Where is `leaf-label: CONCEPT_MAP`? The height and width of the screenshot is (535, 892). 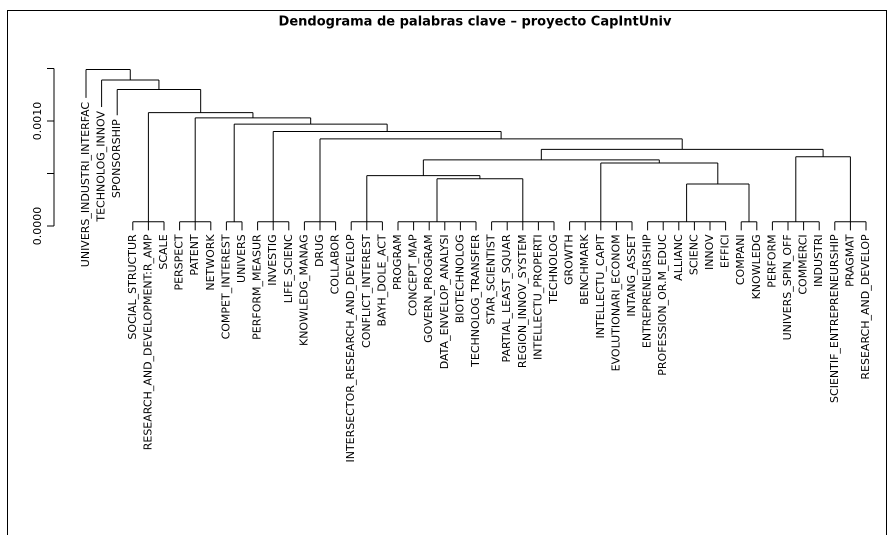
leaf-label: CONCEPT_MAP is located at coordinates (413, 275).